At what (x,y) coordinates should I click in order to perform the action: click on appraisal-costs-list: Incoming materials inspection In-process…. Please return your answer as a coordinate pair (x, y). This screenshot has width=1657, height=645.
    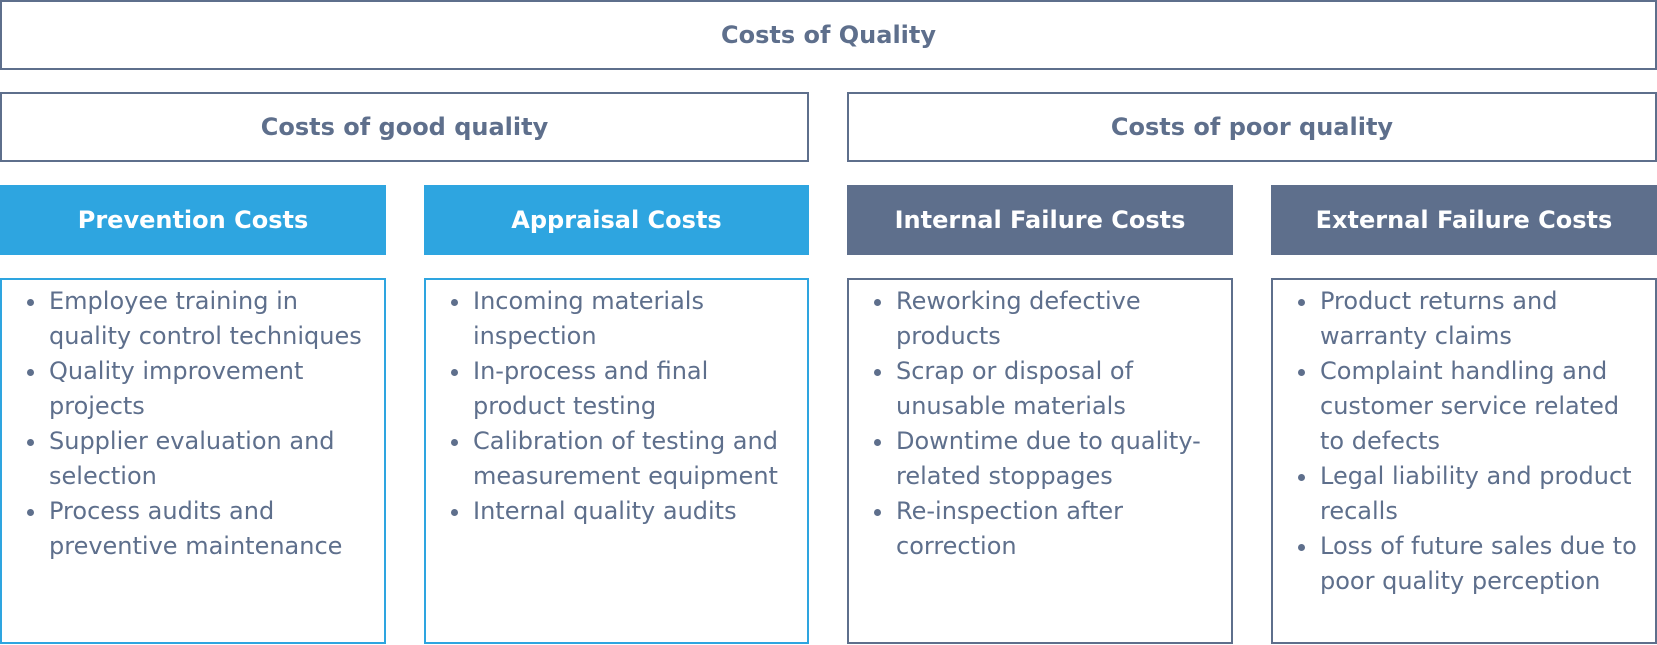
    Looking at the image, I should click on (613, 406).